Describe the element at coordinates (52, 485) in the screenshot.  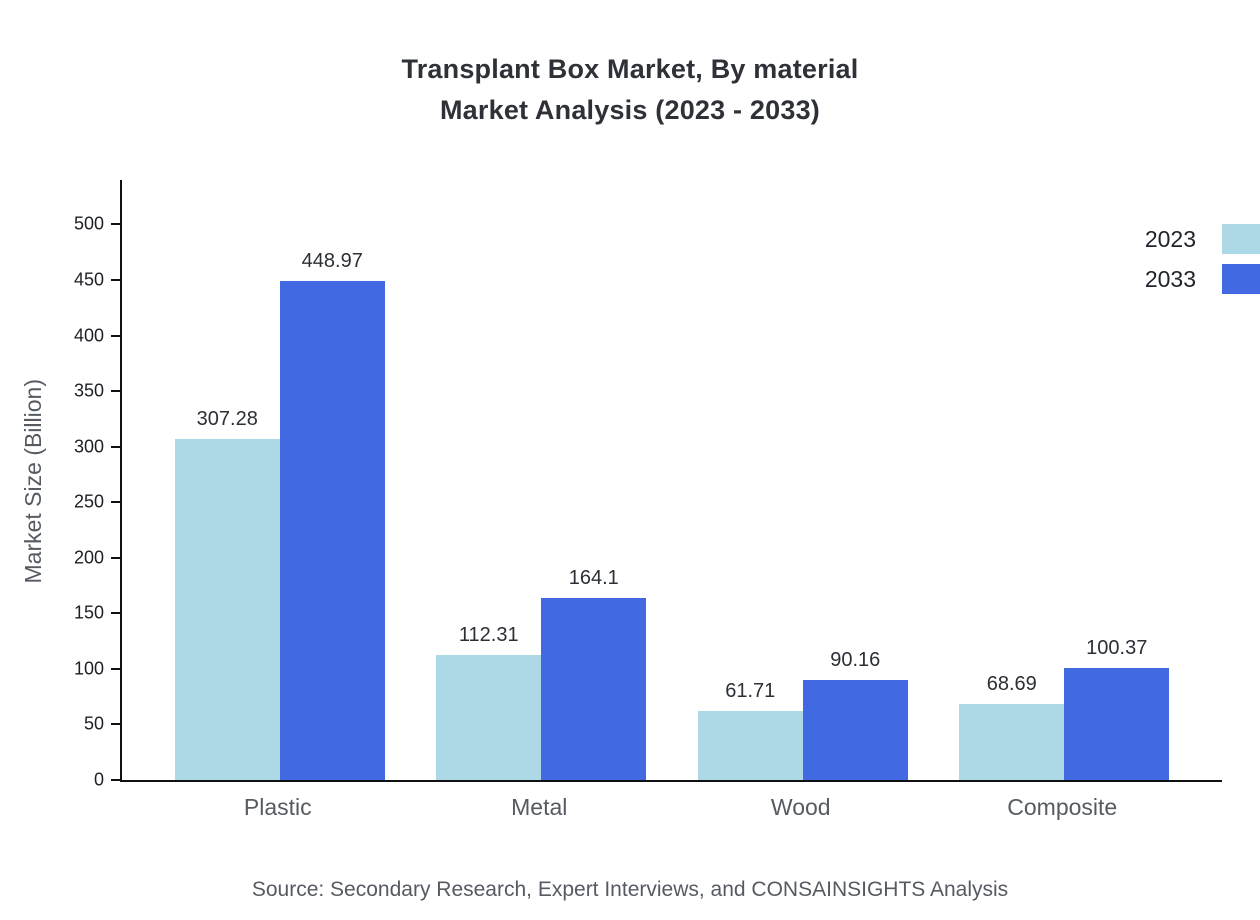
I see `y-axis-ticks: 0 50 100 150 200 250 300 350 400 450 500` at that location.